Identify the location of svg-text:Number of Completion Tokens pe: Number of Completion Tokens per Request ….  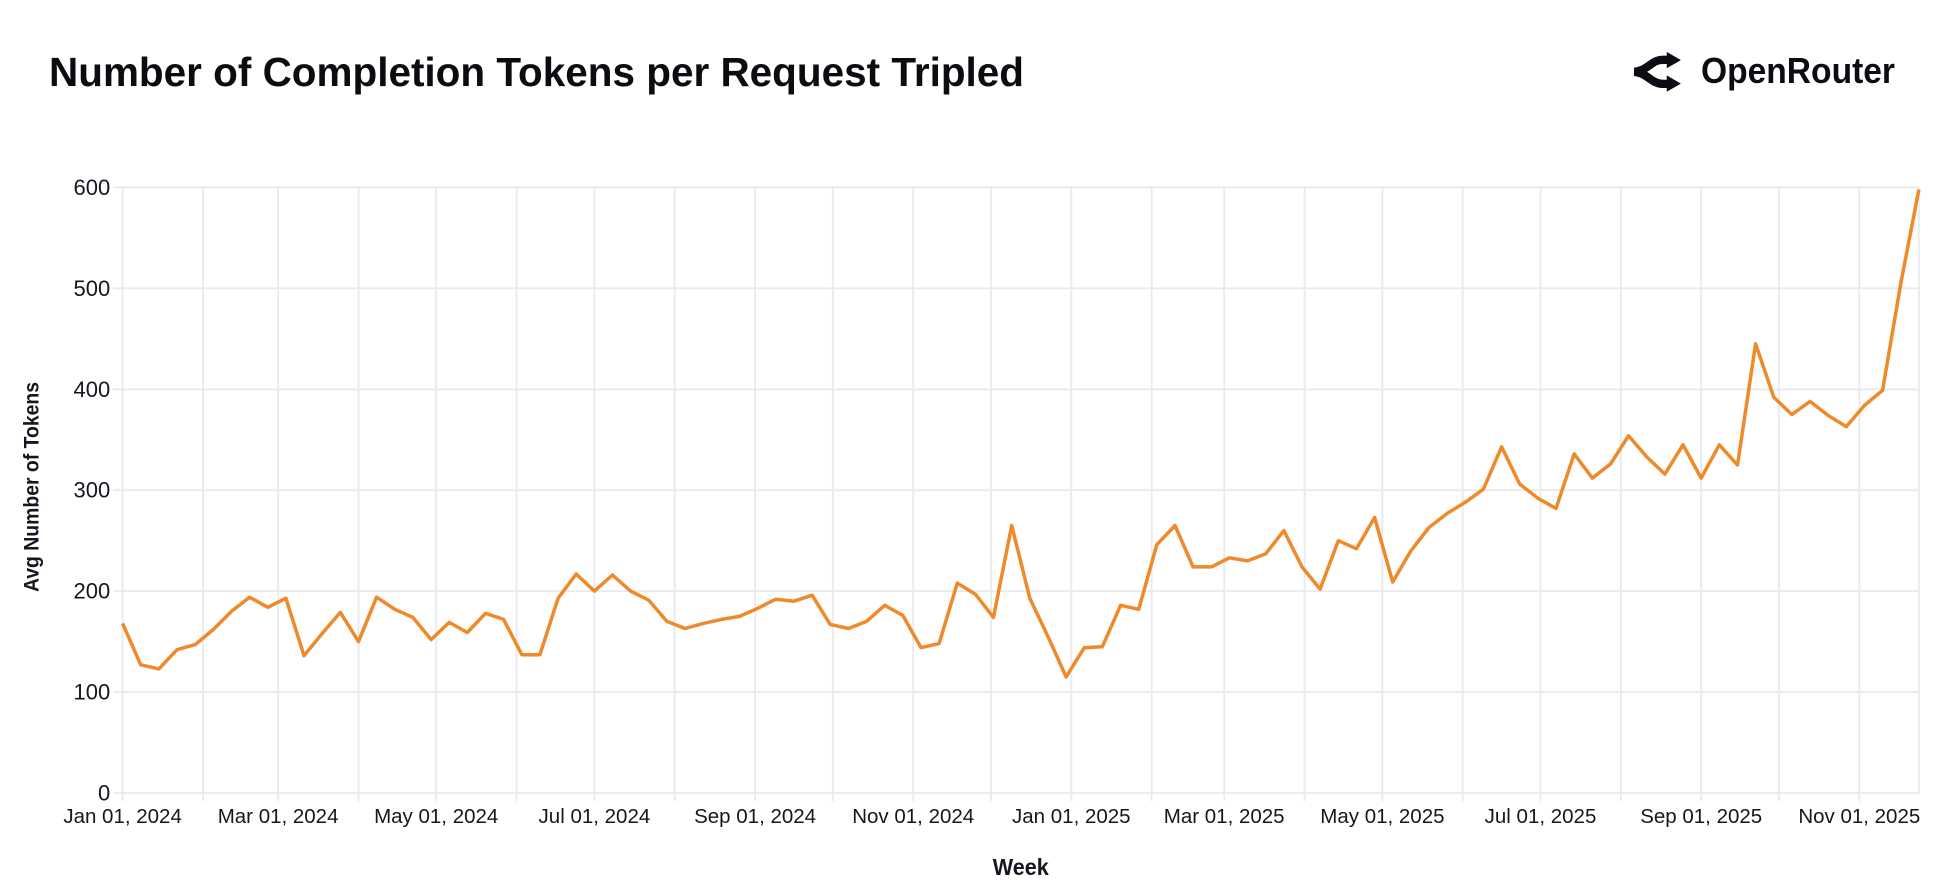
(536, 72).